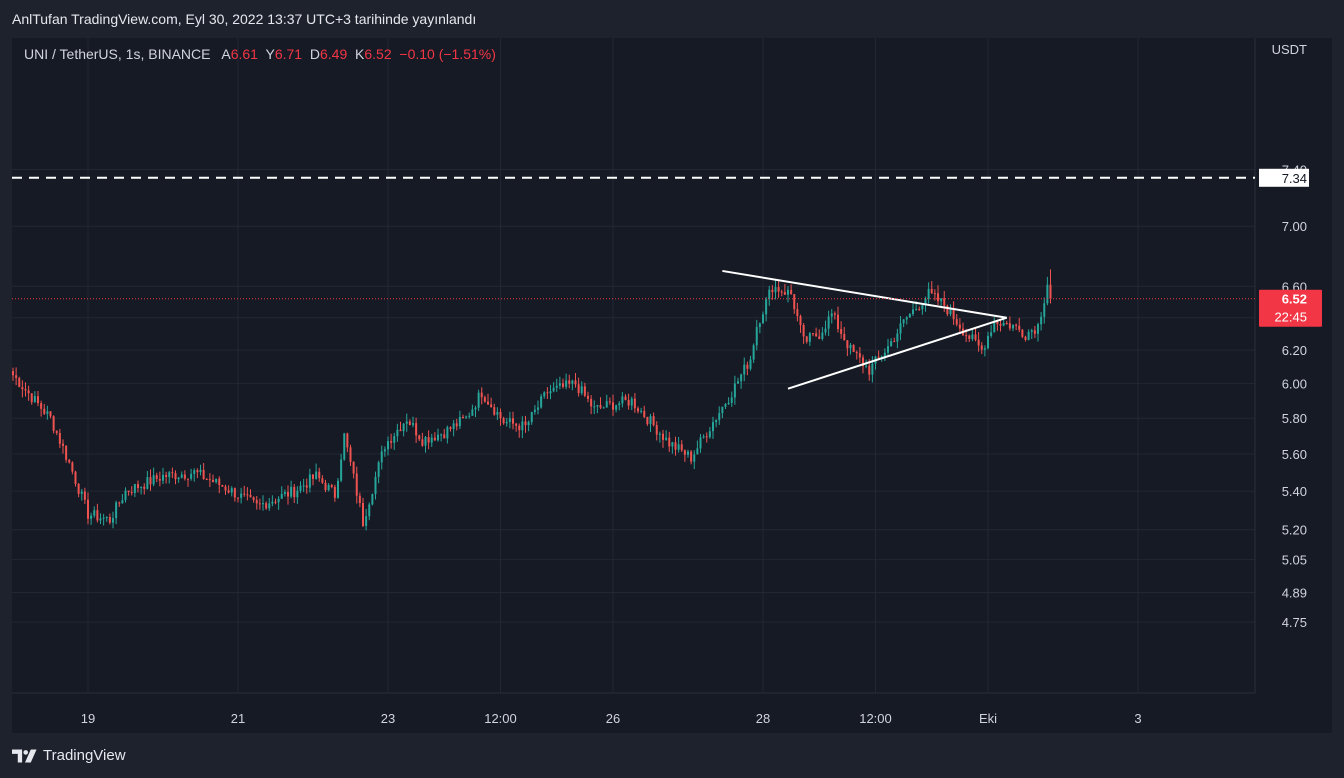  What do you see at coordinates (360, 54) in the screenshot?
I see `close-label: K` at bounding box center [360, 54].